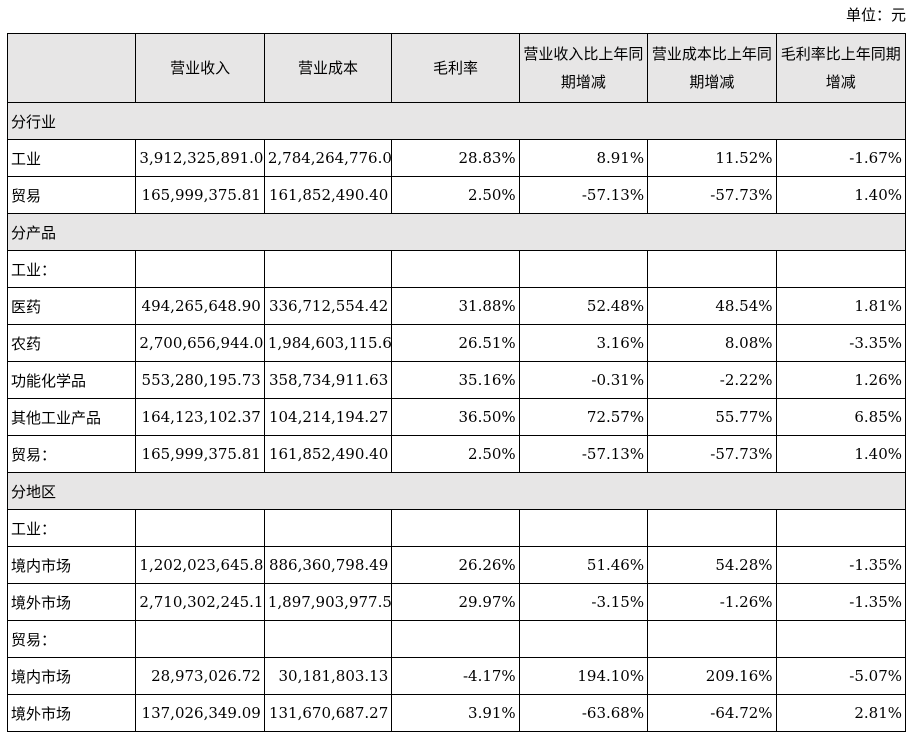 The height and width of the screenshot is (742, 912). What do you see at coordinates (712, 158) in the screenshot?
I see `value-cell: 11.52%` at bounding box center [712, 158].